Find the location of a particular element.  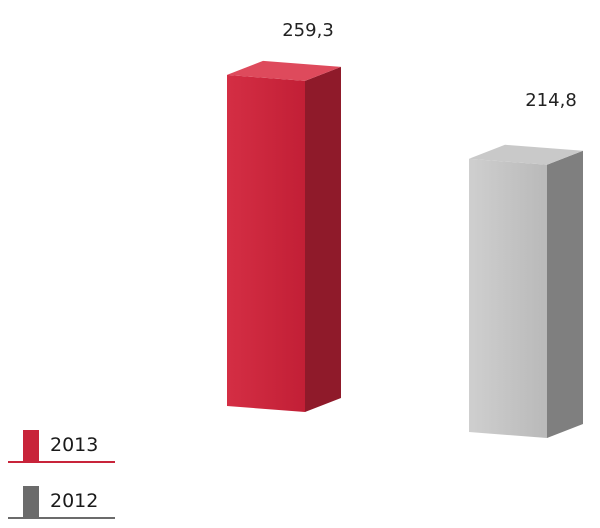

legend-label-2013: 2013 is located at coordinates (74, 445).